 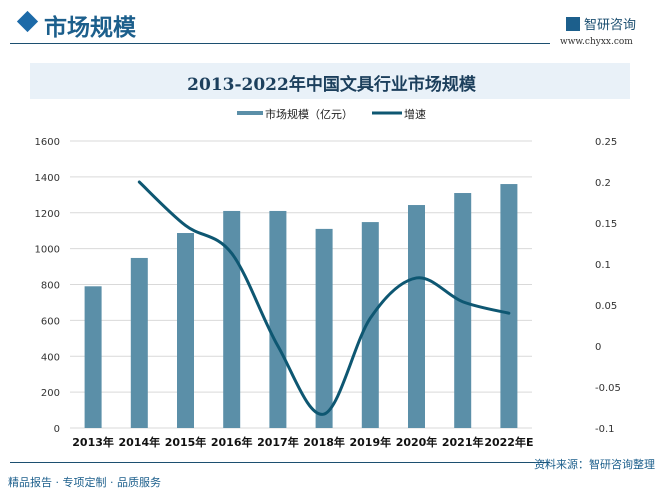 What do you see at coordinates (50, 393) in the screenshot?
I see `left-tick-label: 200` at bounding box center [50, 393].